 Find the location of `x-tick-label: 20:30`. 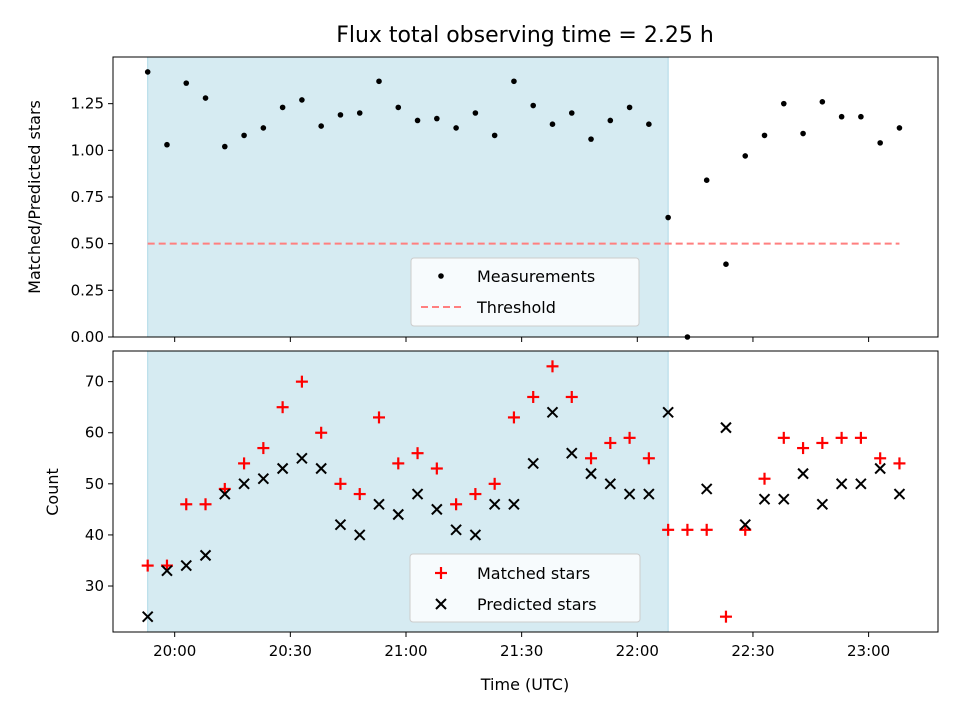

x-tick-label: 20:30 is located at coordinates (290, 651).